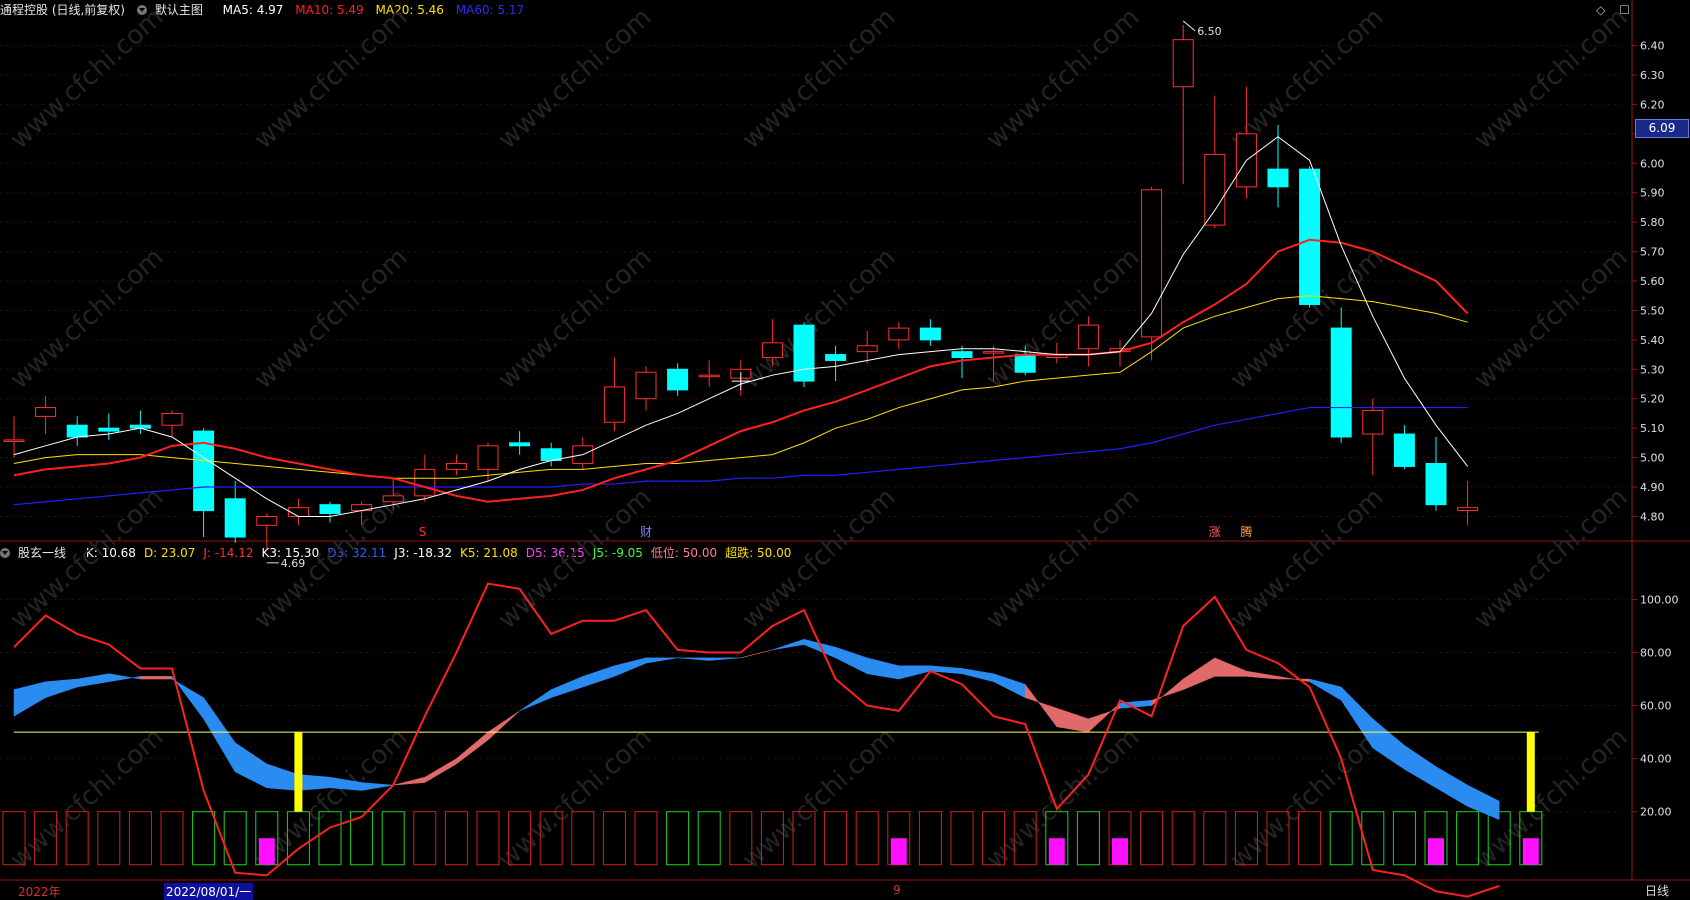 The width and height of the screenshot is (1690, 900). I want to click on y-tick-label: 6.40, so click(1652, 46).